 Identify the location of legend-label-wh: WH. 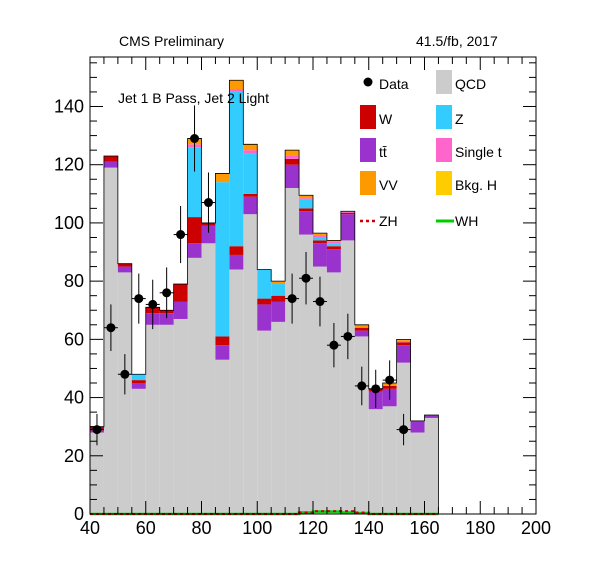
(466, 221).